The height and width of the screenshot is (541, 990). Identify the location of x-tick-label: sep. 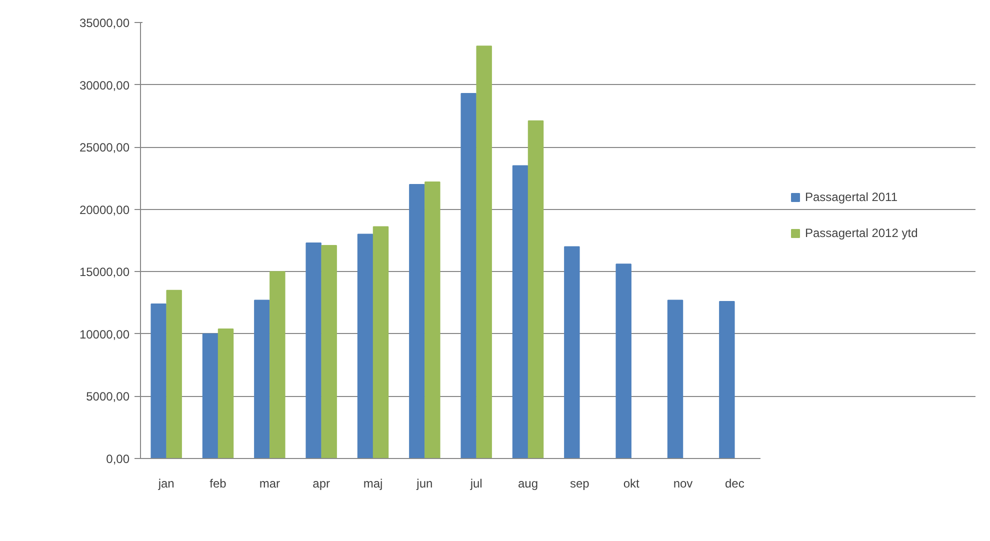
(580, 483).